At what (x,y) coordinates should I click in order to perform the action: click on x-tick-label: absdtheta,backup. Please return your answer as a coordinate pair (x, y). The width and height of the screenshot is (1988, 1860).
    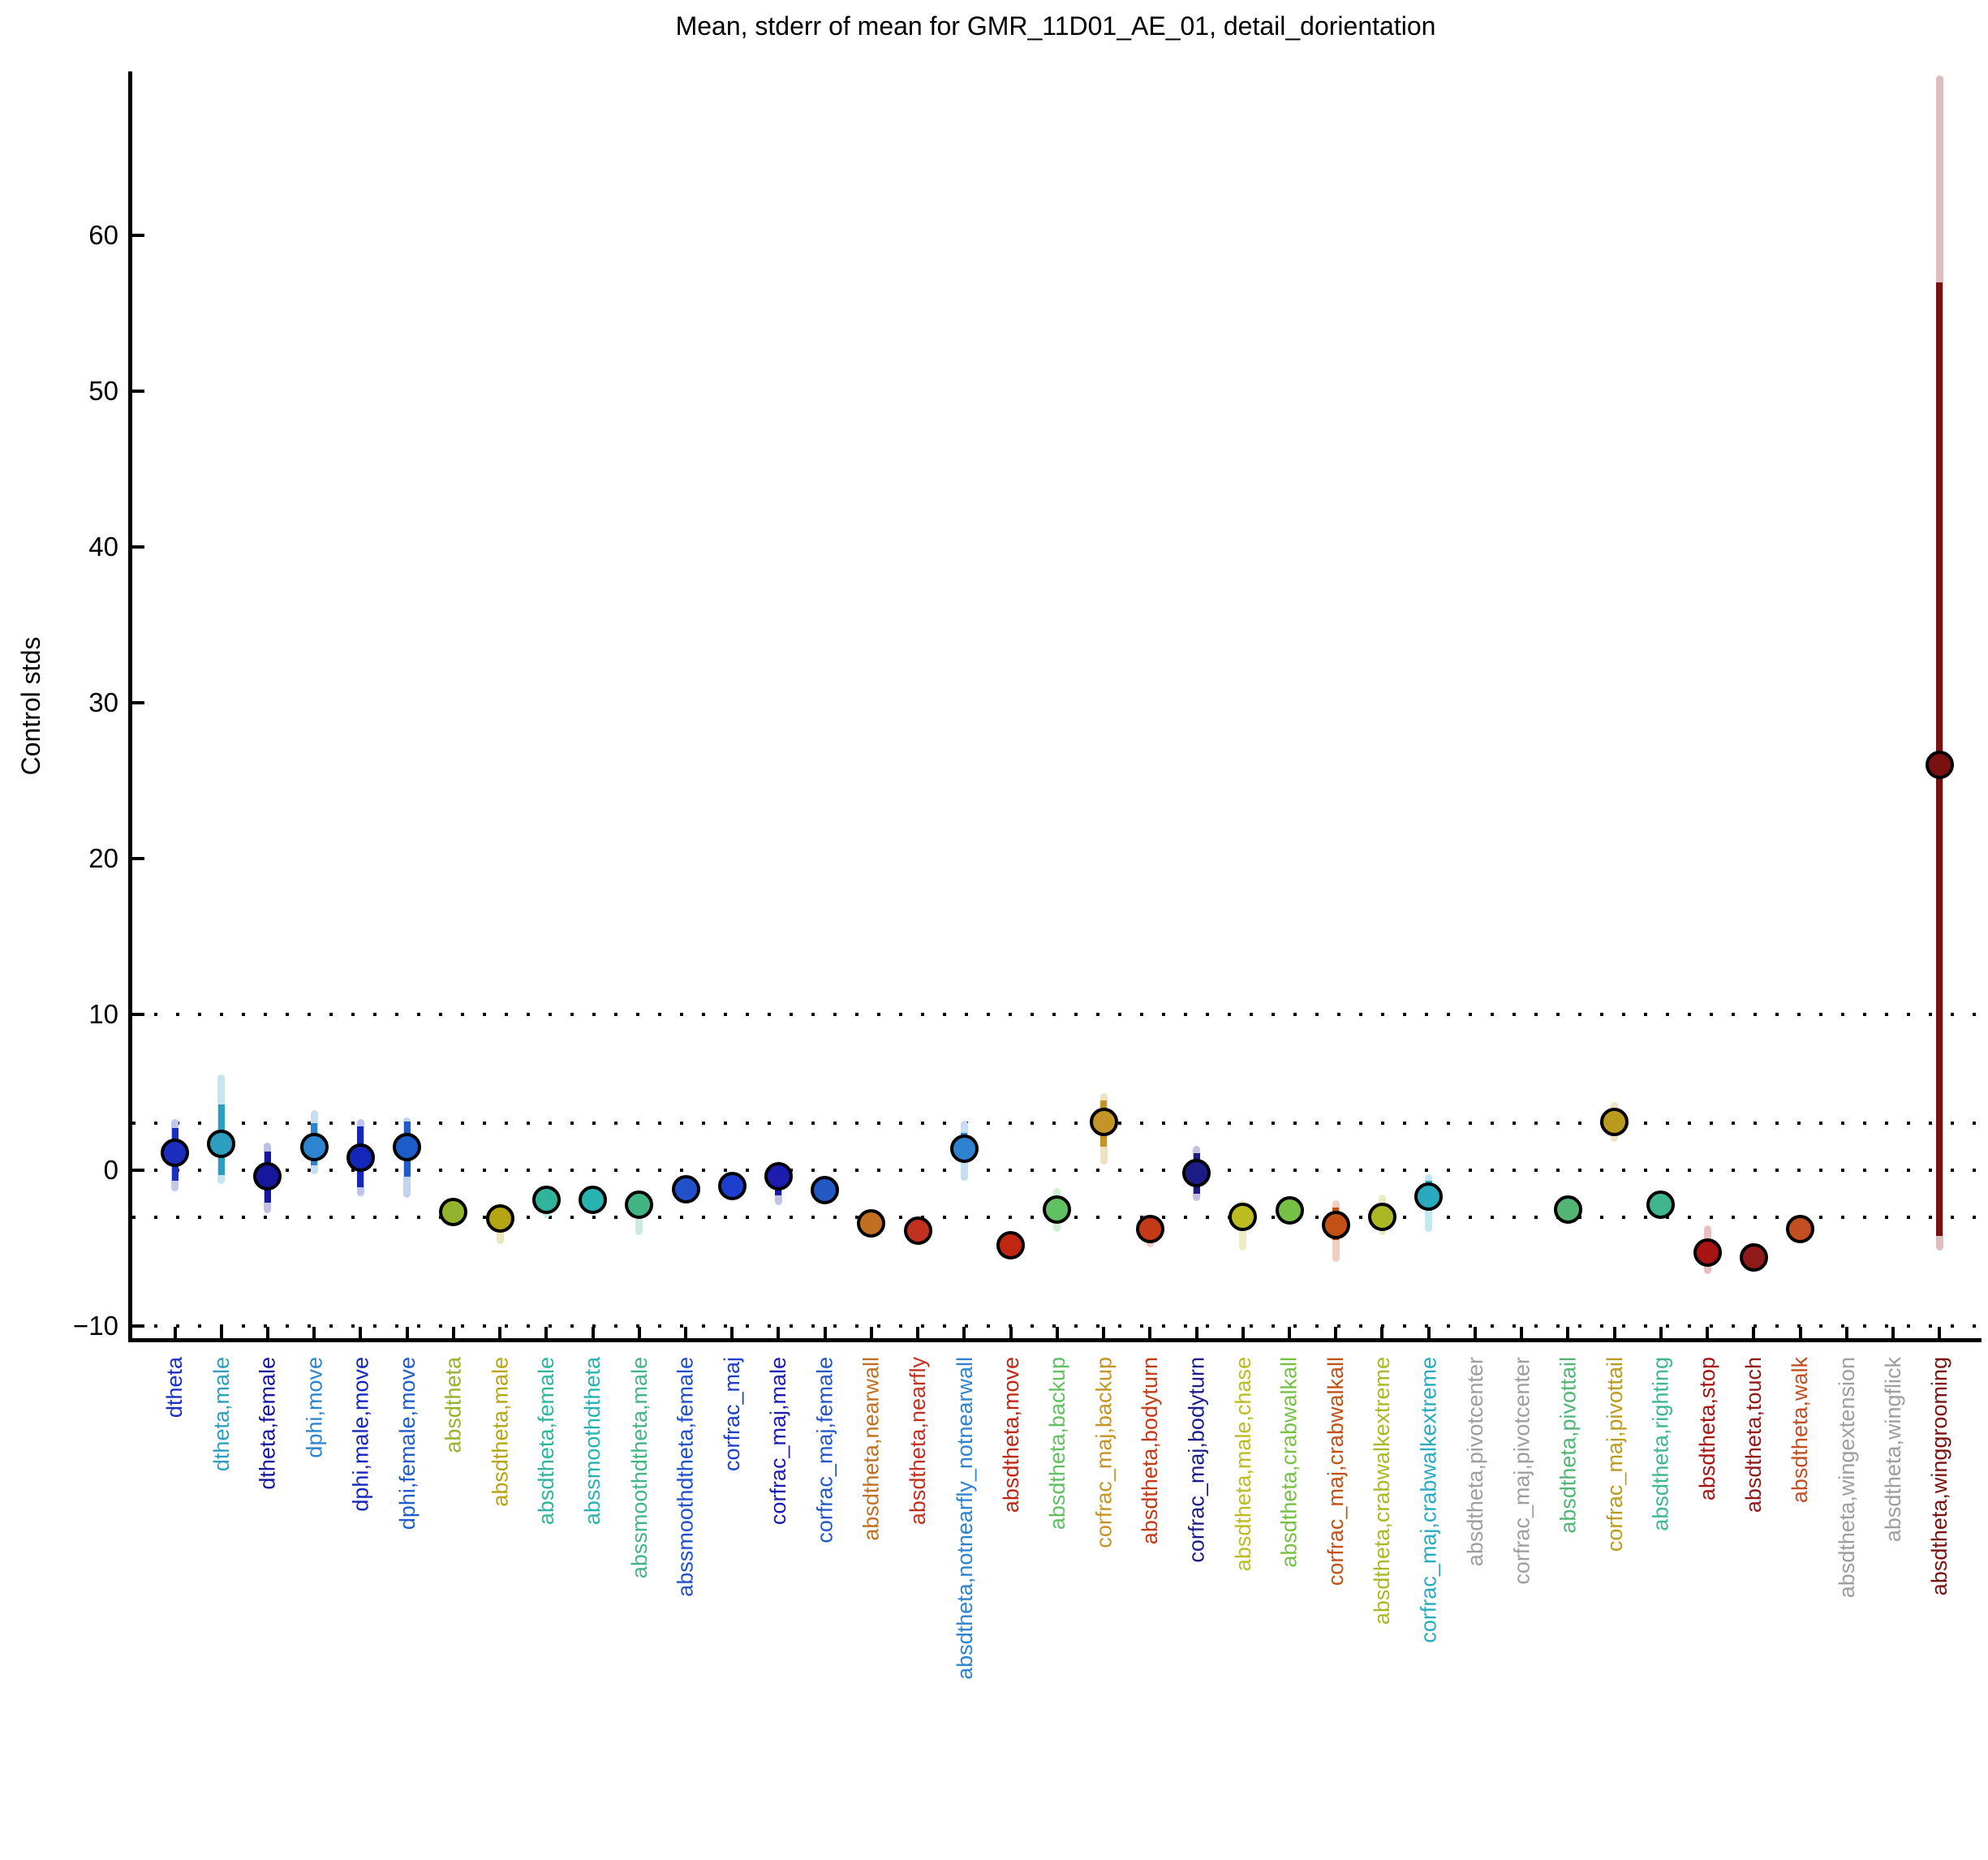
    Looking at the image, I should click on (1056, 1444).